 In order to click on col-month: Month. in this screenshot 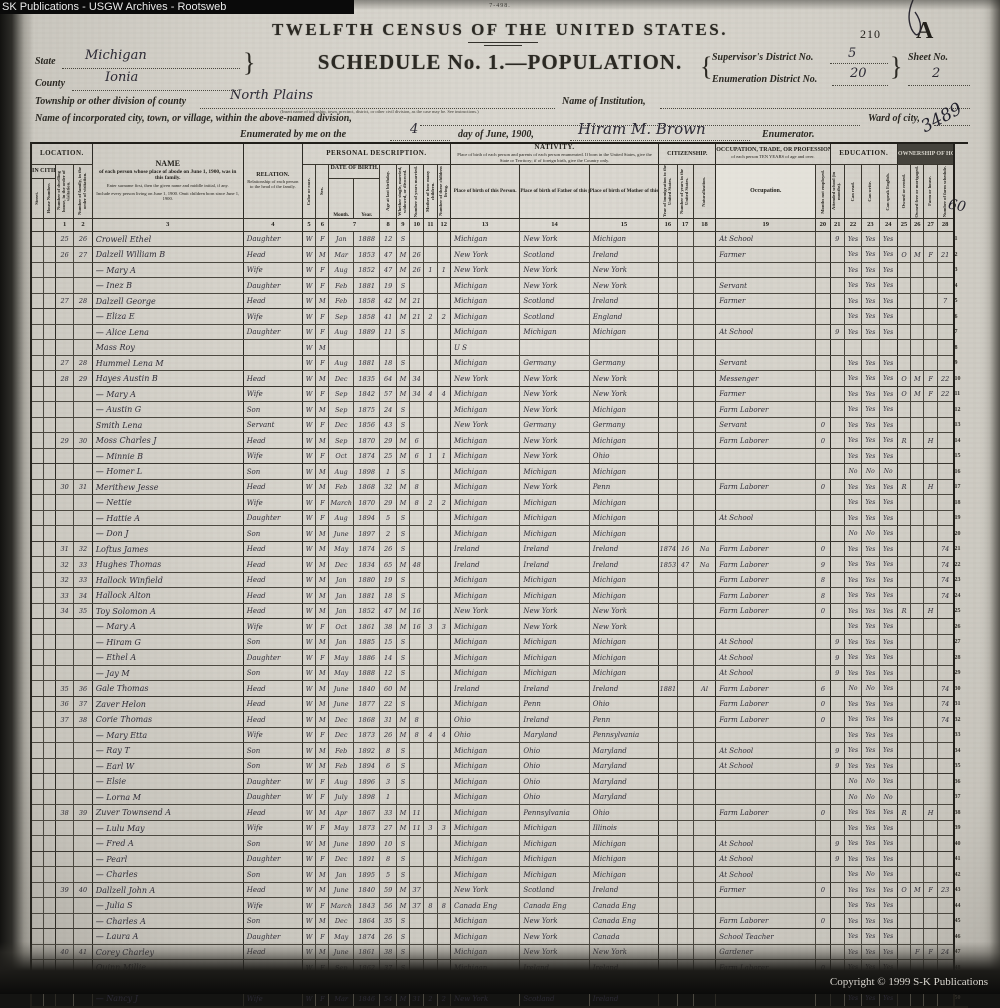, I will do `click(341, 198)`.